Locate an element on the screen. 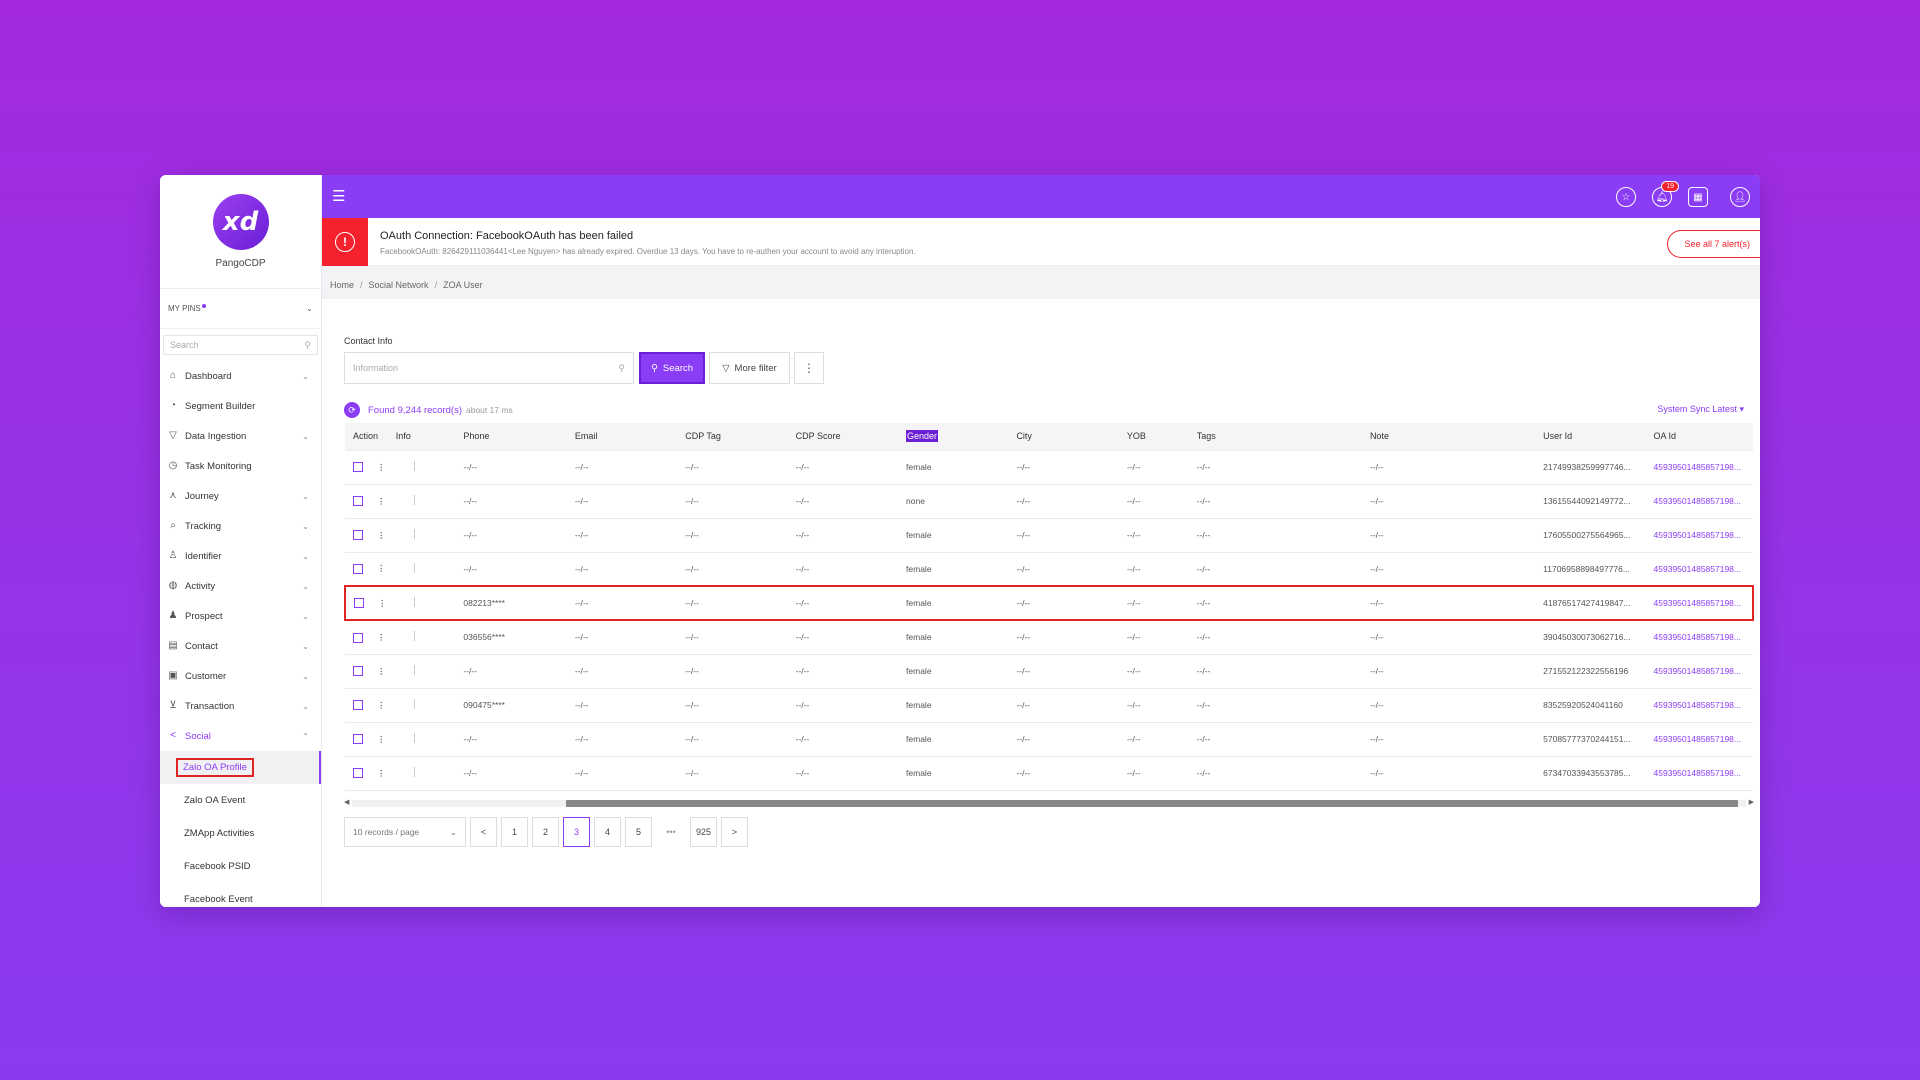 The width and height of the screenshot is (1920, 1080). sidebar-subitem-zmapp-activities: ZMApp Activities is located at coordinates (240, 833).